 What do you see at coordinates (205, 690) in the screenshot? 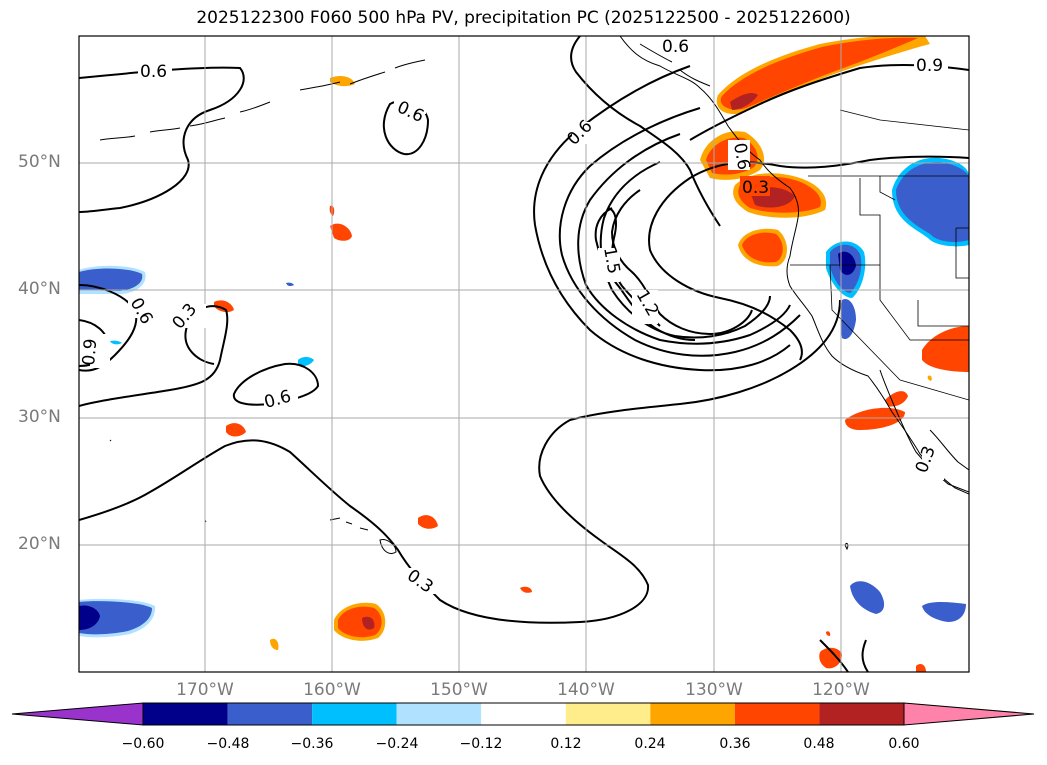
I see `lon-label-170w: 170°W` at bounding box center [205, 690].